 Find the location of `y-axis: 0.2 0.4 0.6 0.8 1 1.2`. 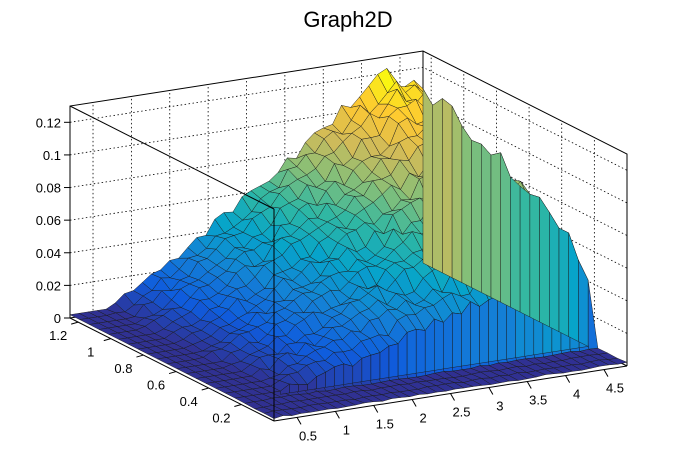

y-axis: 0.2 0.4 0.6 0.8 1 1.2 is located at coordinates (162, 371).